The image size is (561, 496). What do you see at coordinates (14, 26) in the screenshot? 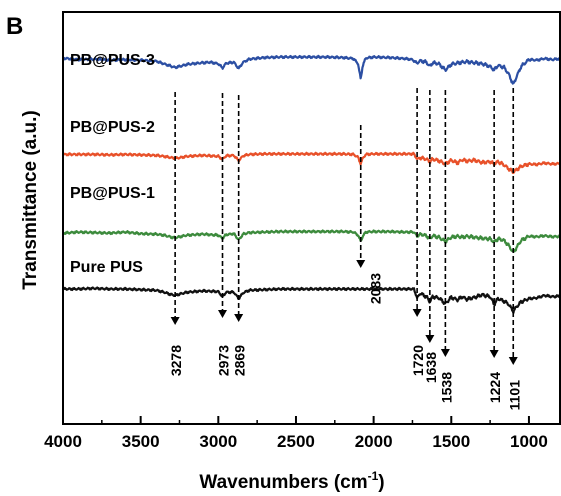
I see `panel-label: B` at bounding box center [14, 26].